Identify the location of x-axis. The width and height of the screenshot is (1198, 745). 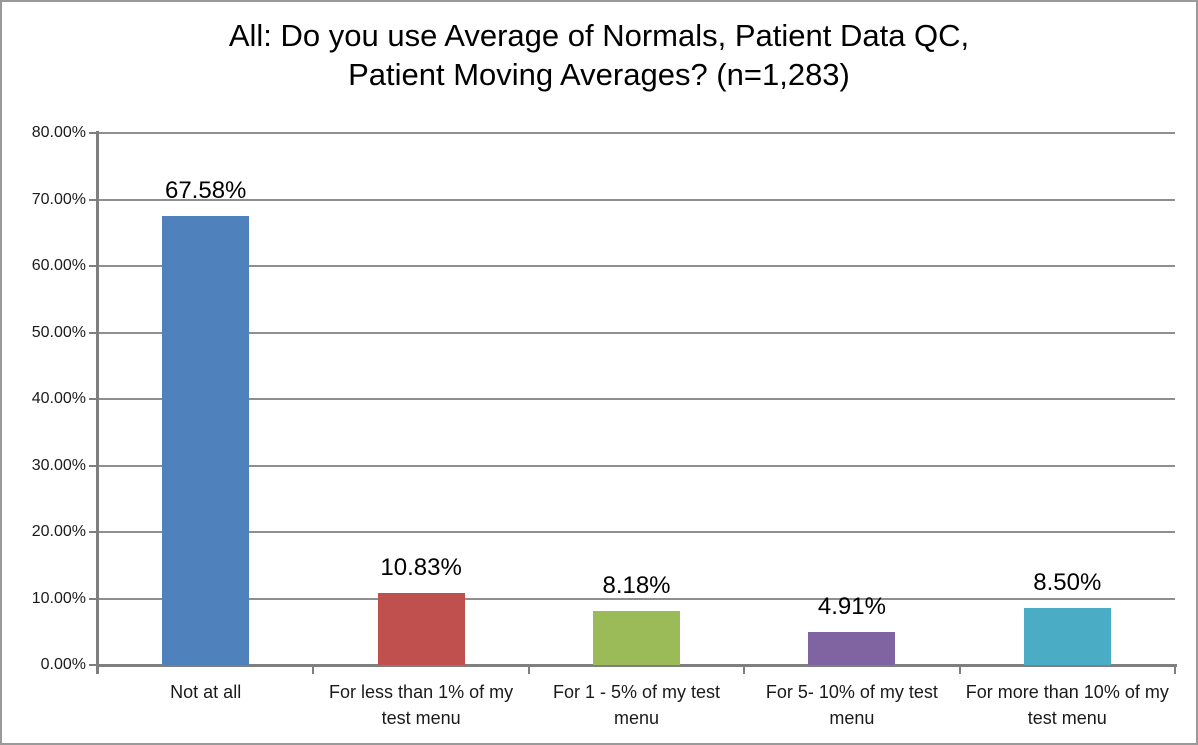
(636, 665).